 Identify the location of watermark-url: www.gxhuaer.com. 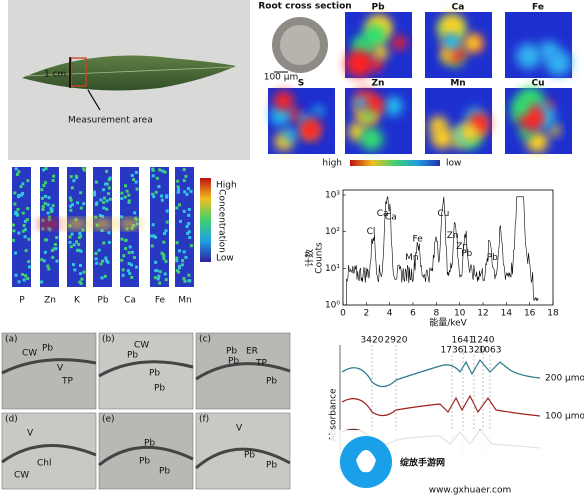
(470, 491).